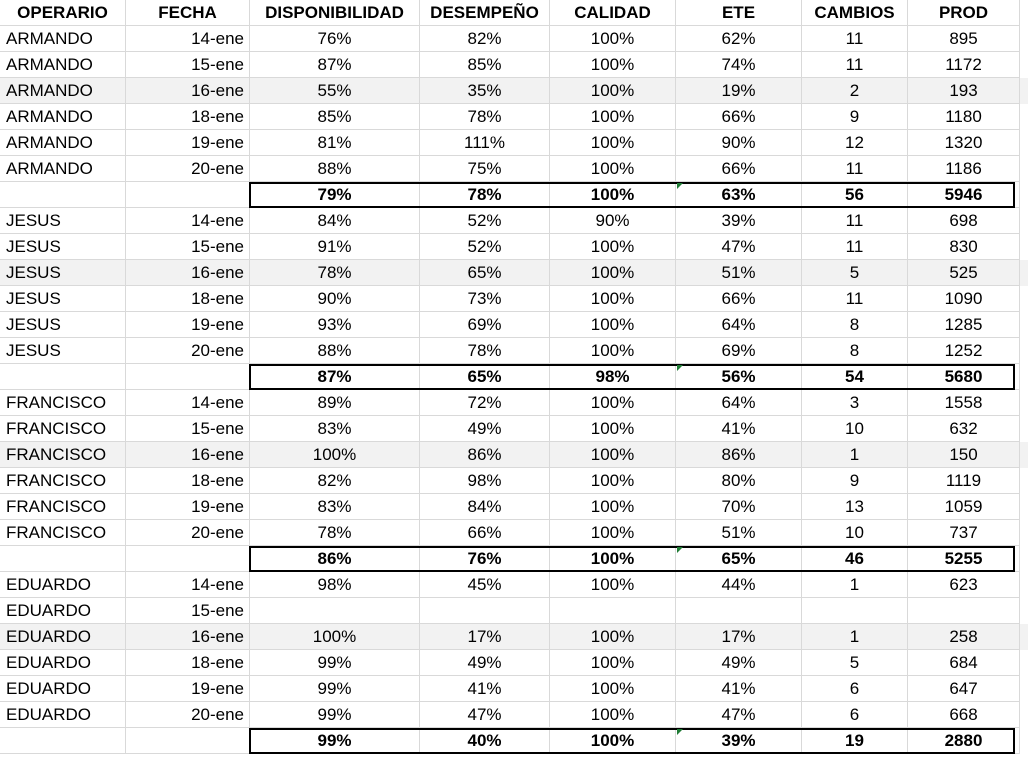 This screenshot has width=1028, height=769. I want to click on cell-ete: 19%, so click(739, 91).